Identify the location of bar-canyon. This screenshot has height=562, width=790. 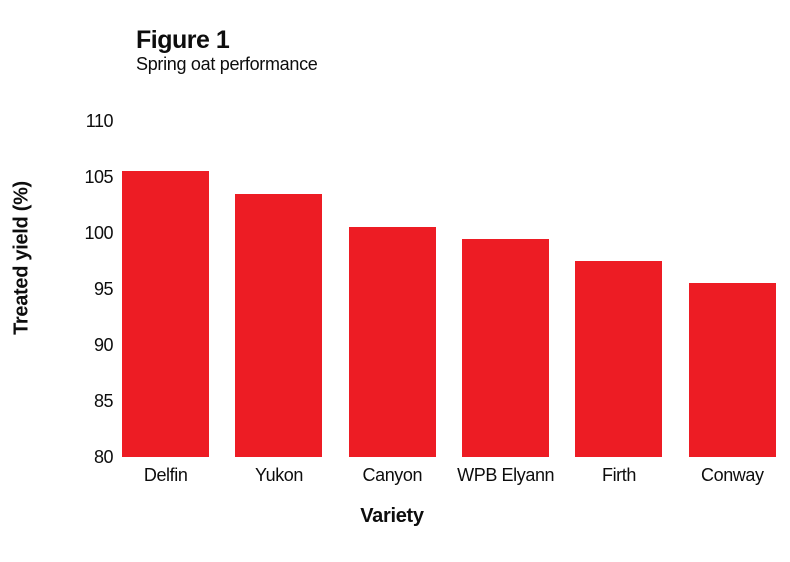
(392, 342).